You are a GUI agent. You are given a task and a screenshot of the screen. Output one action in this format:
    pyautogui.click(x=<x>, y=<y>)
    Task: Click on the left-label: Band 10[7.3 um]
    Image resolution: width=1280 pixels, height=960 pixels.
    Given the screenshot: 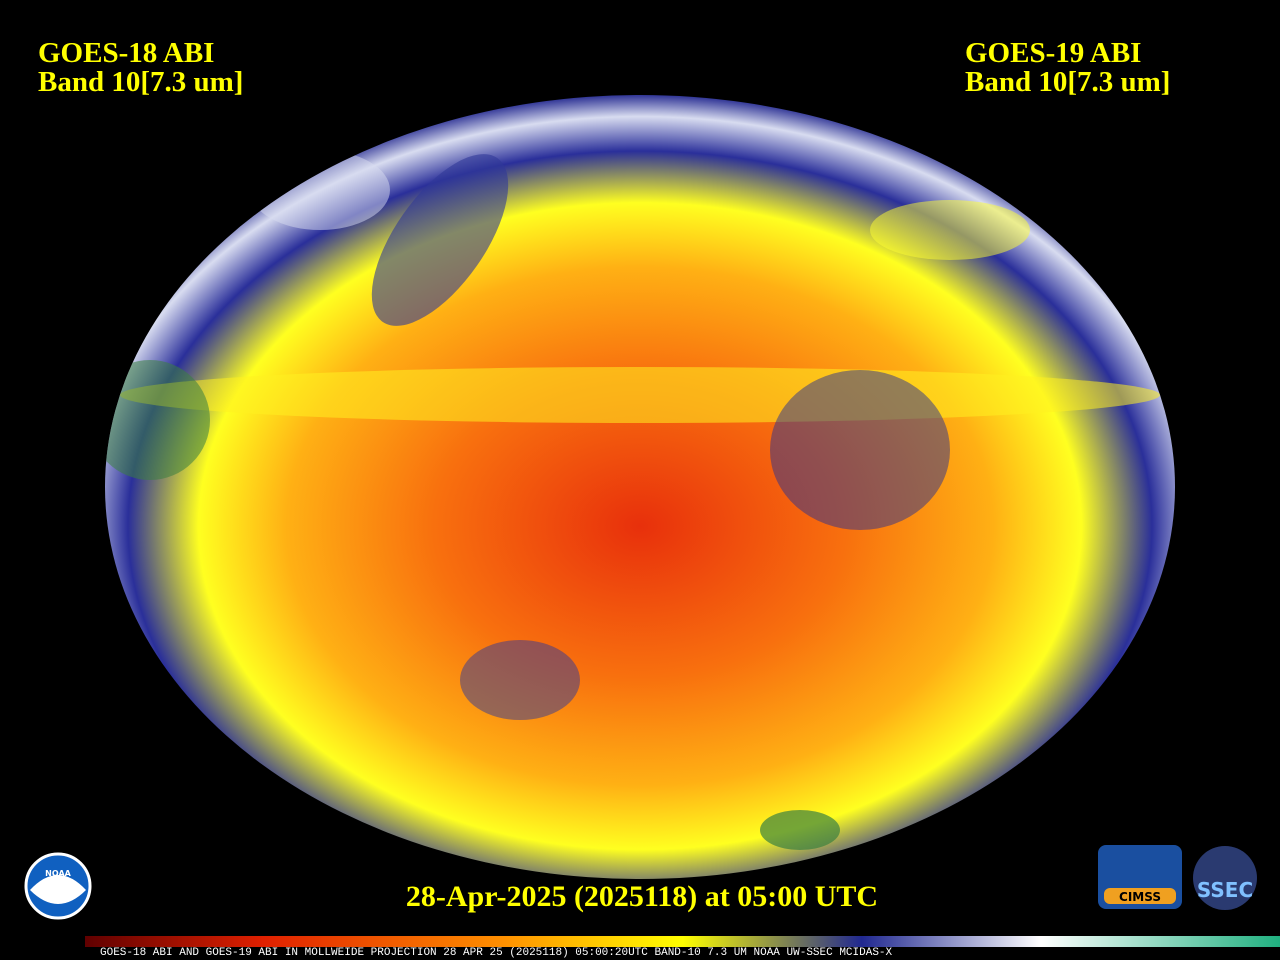 What is the action you would take?
    pyautogui.click(x=140, y=82)
    